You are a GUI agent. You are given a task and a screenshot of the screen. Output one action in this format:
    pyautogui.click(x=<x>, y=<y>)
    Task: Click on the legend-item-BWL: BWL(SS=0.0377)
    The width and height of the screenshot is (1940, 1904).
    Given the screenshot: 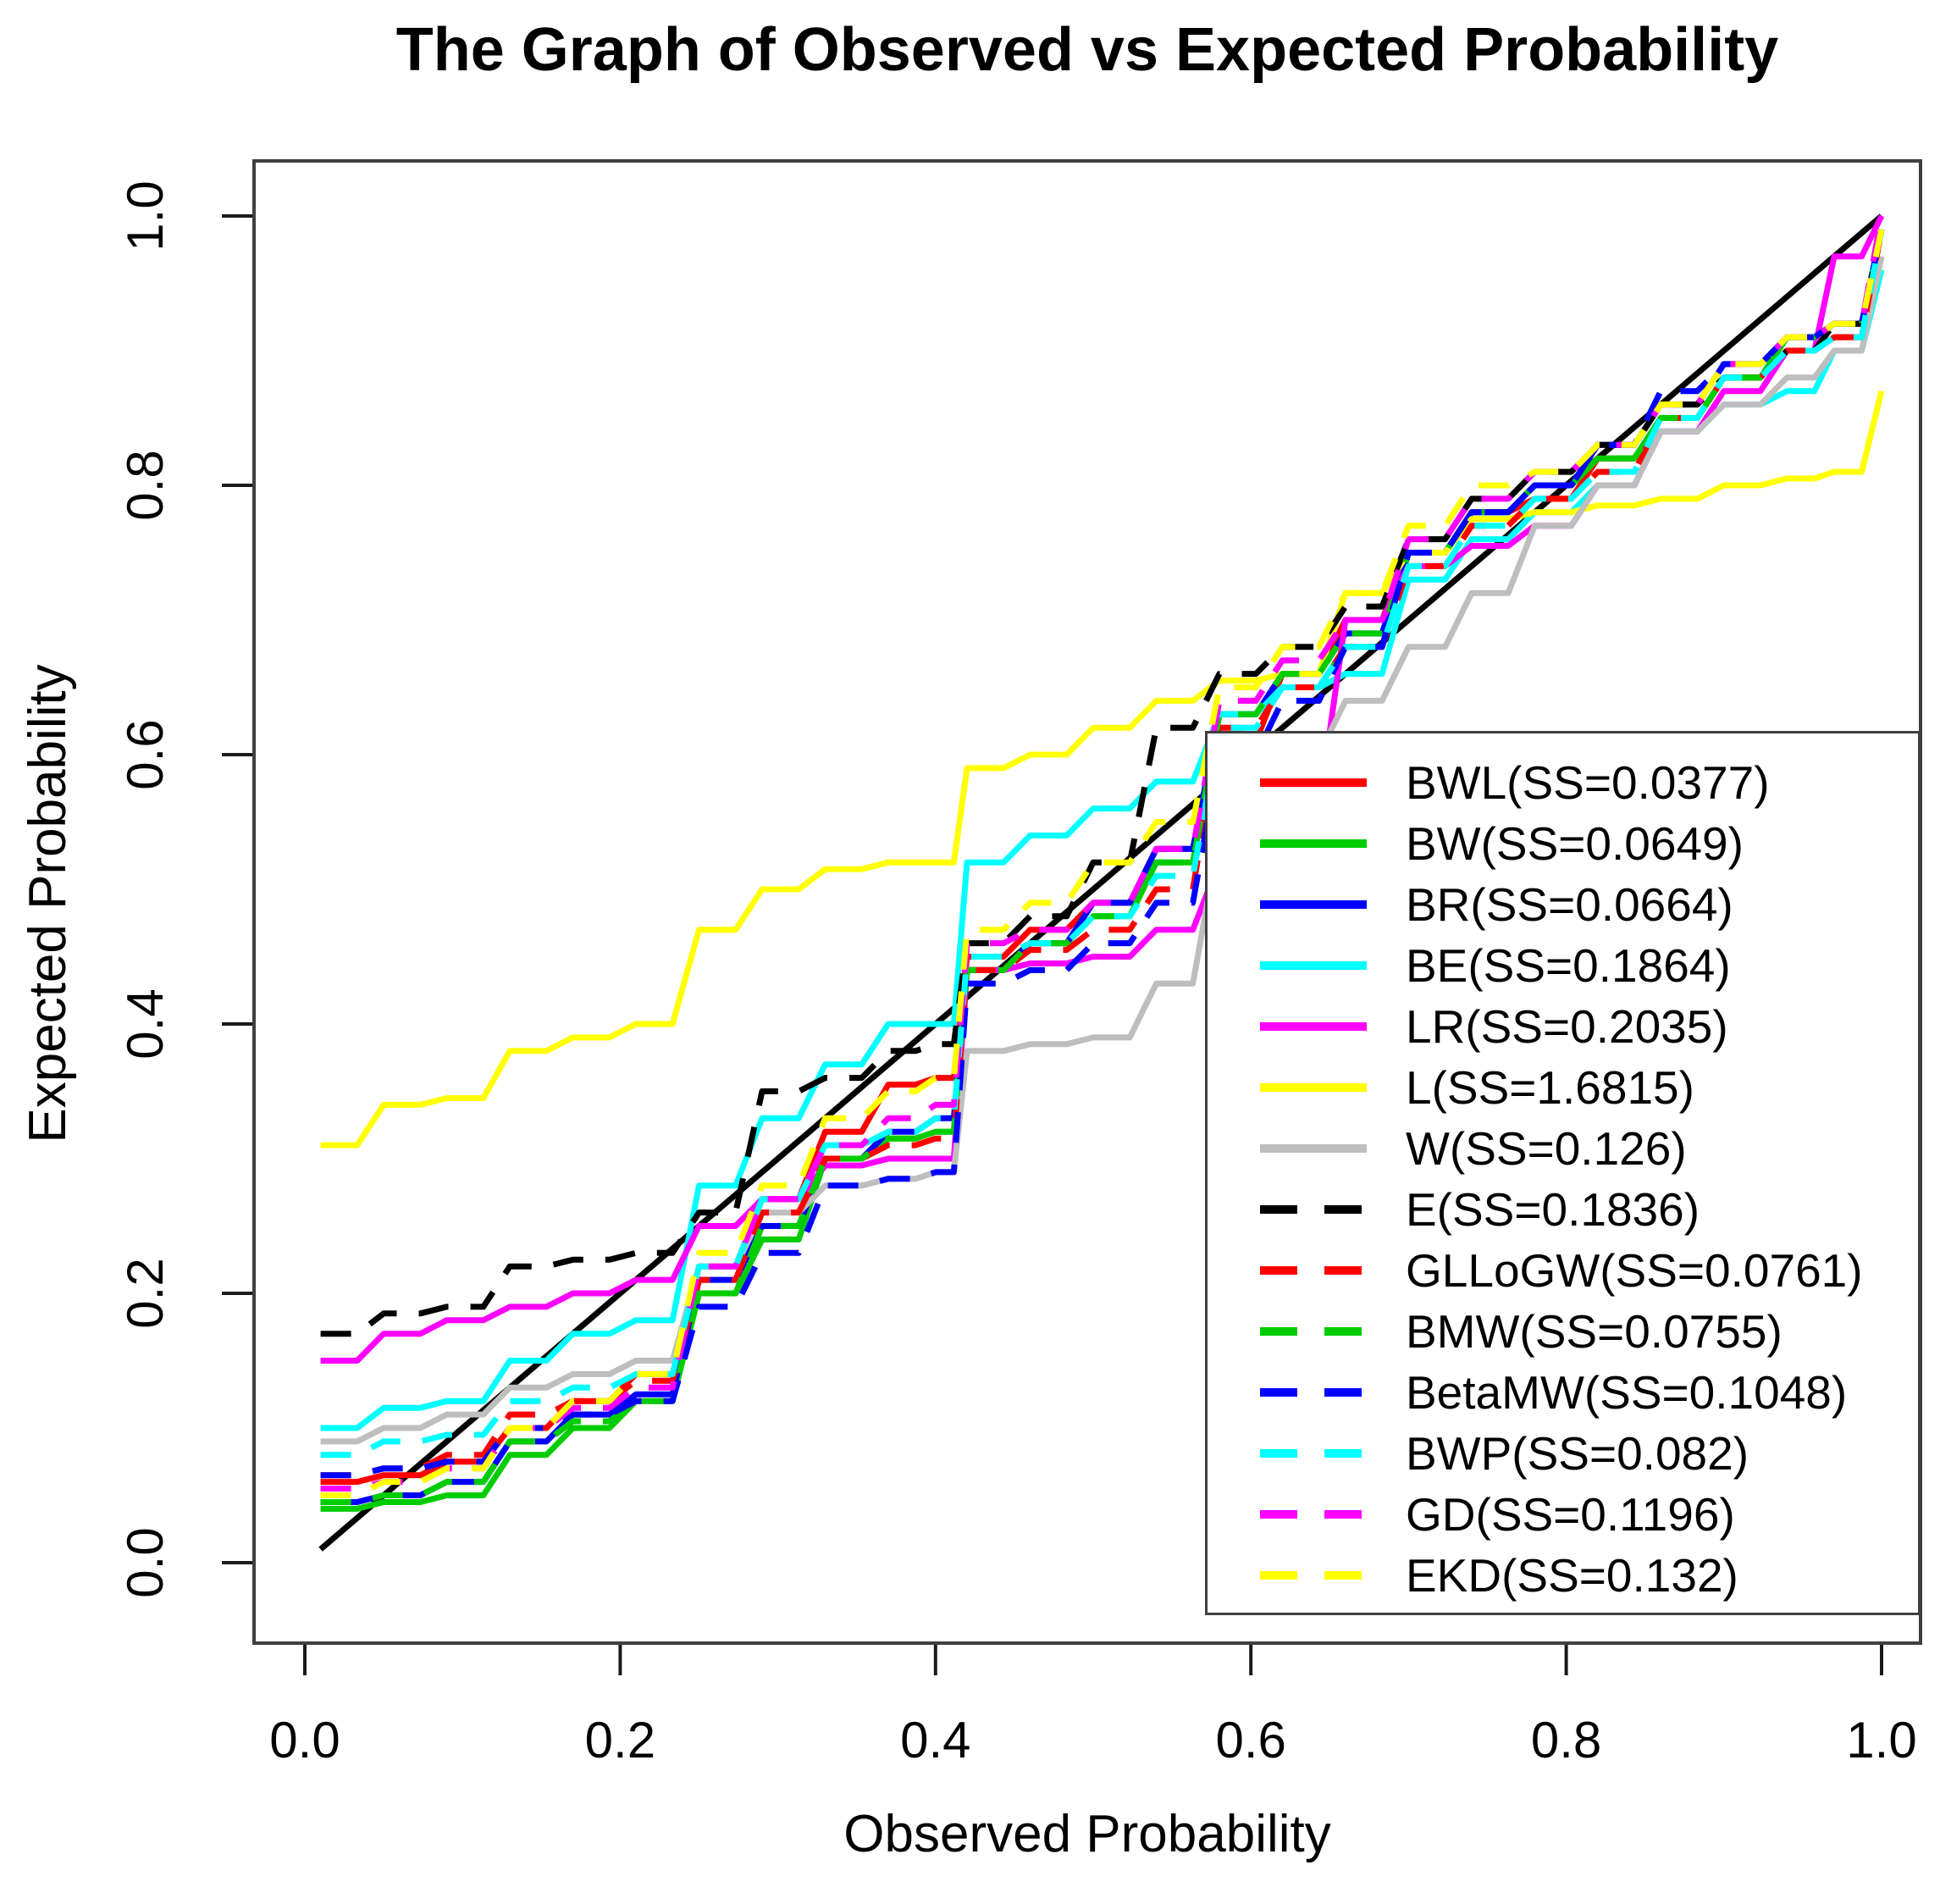 What is the action you would take?
    pyautogui.click(x=1563, y=783)
    